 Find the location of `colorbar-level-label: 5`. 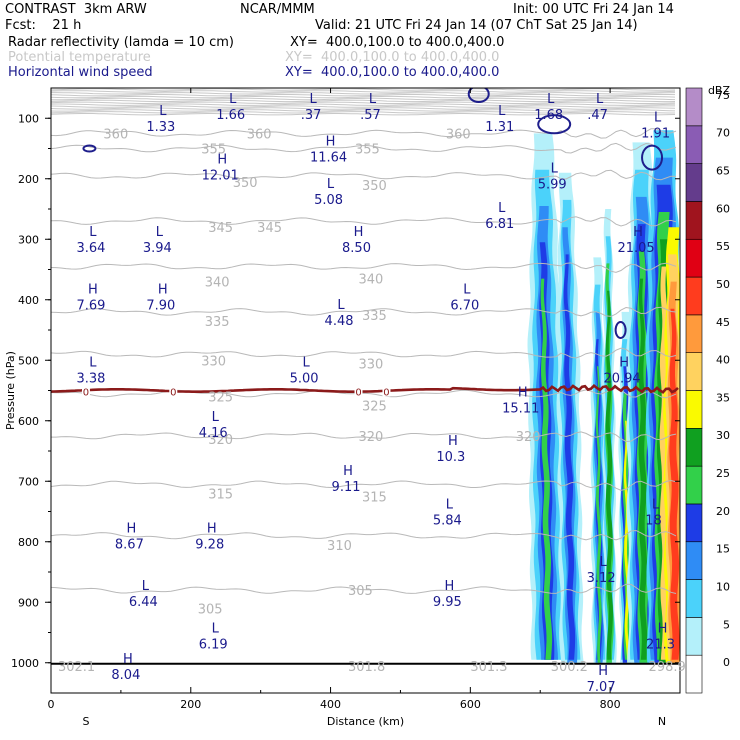

colorbar-level-label: 5 is located at coordinates (726, 624).